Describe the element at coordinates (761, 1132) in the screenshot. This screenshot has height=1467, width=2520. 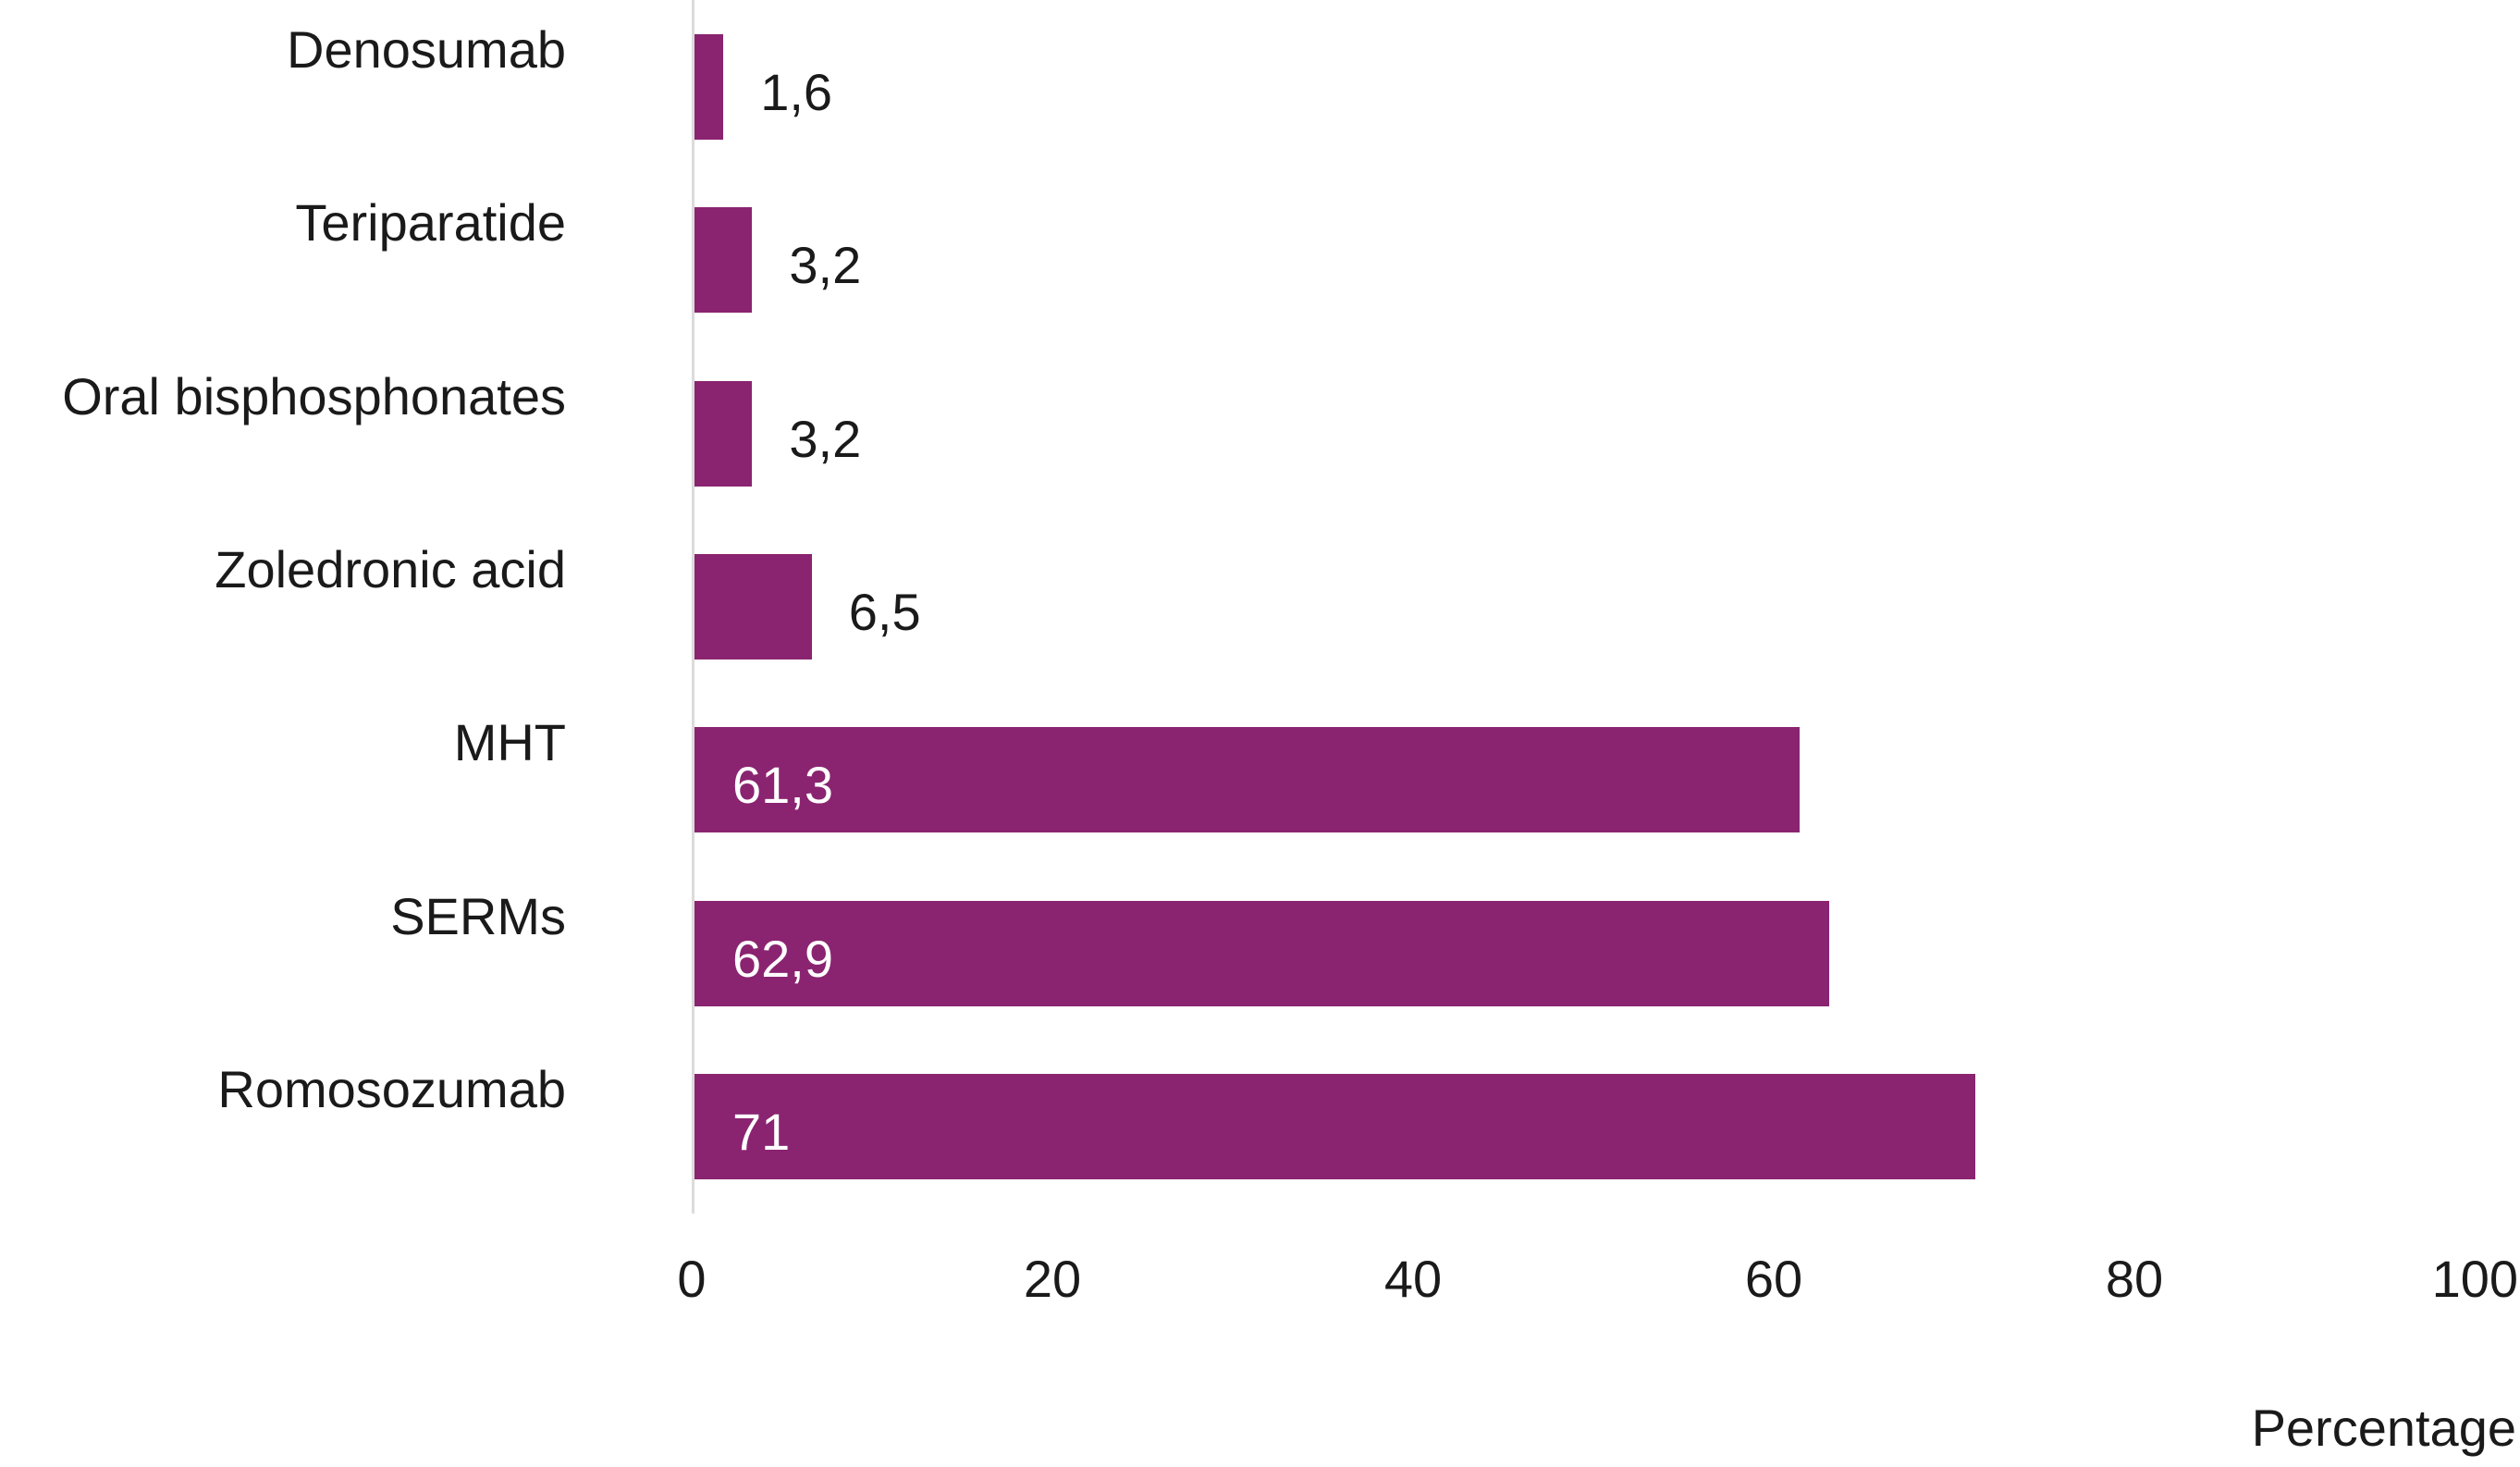
I see `value-label: 71` at that location.